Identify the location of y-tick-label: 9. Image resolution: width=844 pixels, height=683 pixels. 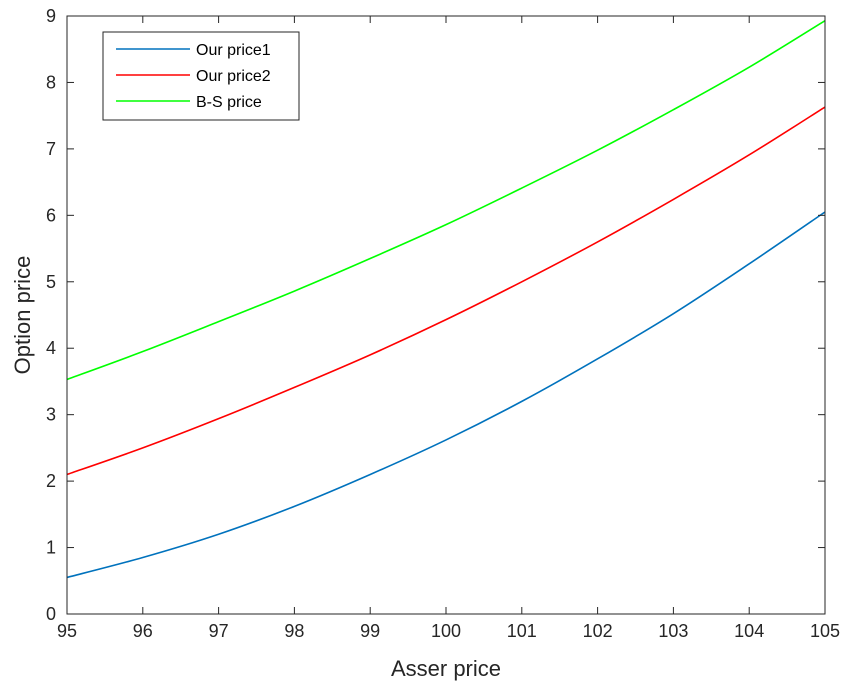
(51, 16).